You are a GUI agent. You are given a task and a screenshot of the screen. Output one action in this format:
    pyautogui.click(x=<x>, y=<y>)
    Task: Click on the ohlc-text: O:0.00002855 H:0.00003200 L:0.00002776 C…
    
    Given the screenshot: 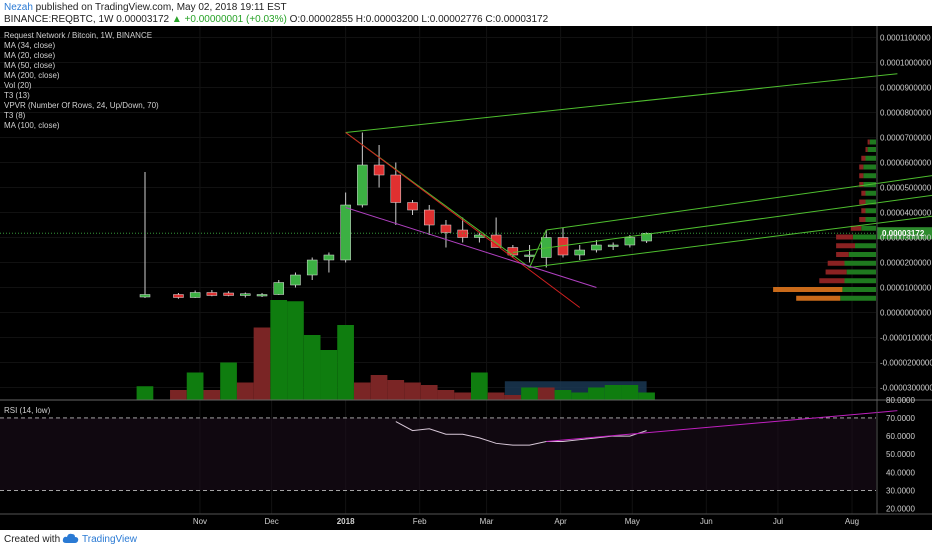 What is the action you would take?
    pyautogui.click(x=417, y=19)
    